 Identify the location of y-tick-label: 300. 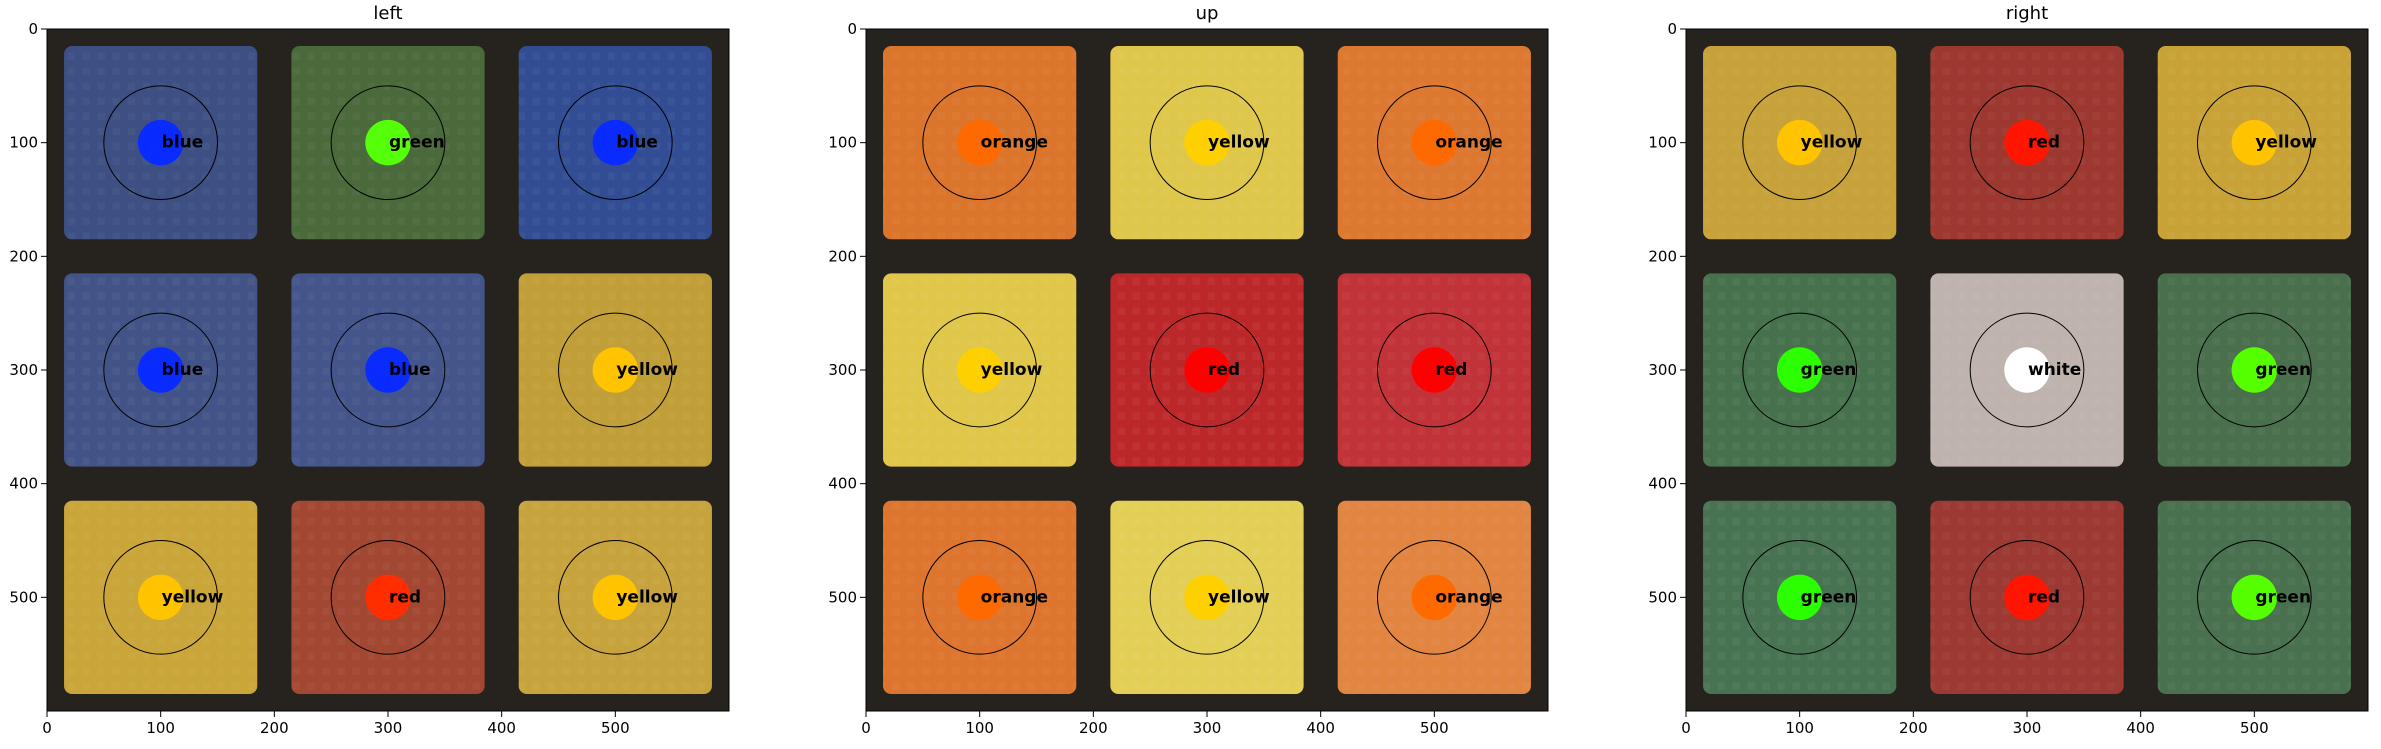
(842, 370).